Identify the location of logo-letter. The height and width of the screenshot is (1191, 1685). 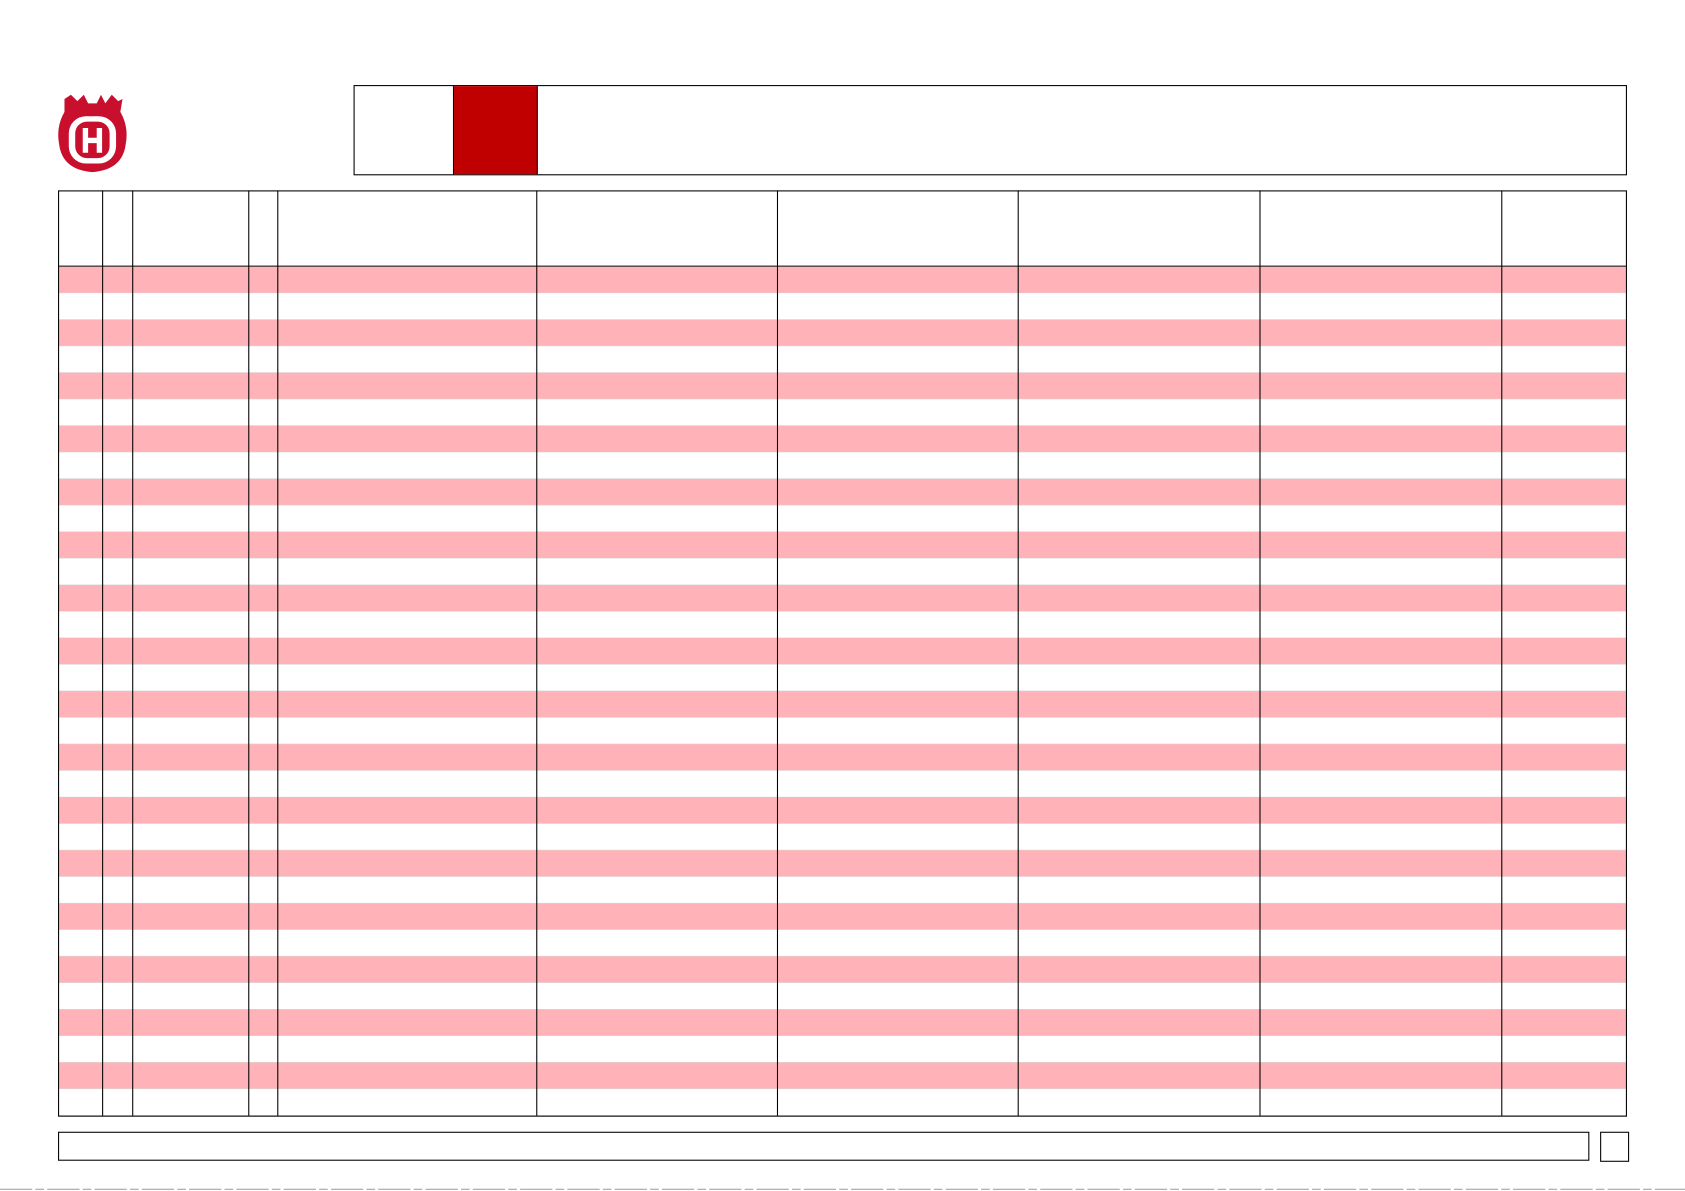
(92, 140).